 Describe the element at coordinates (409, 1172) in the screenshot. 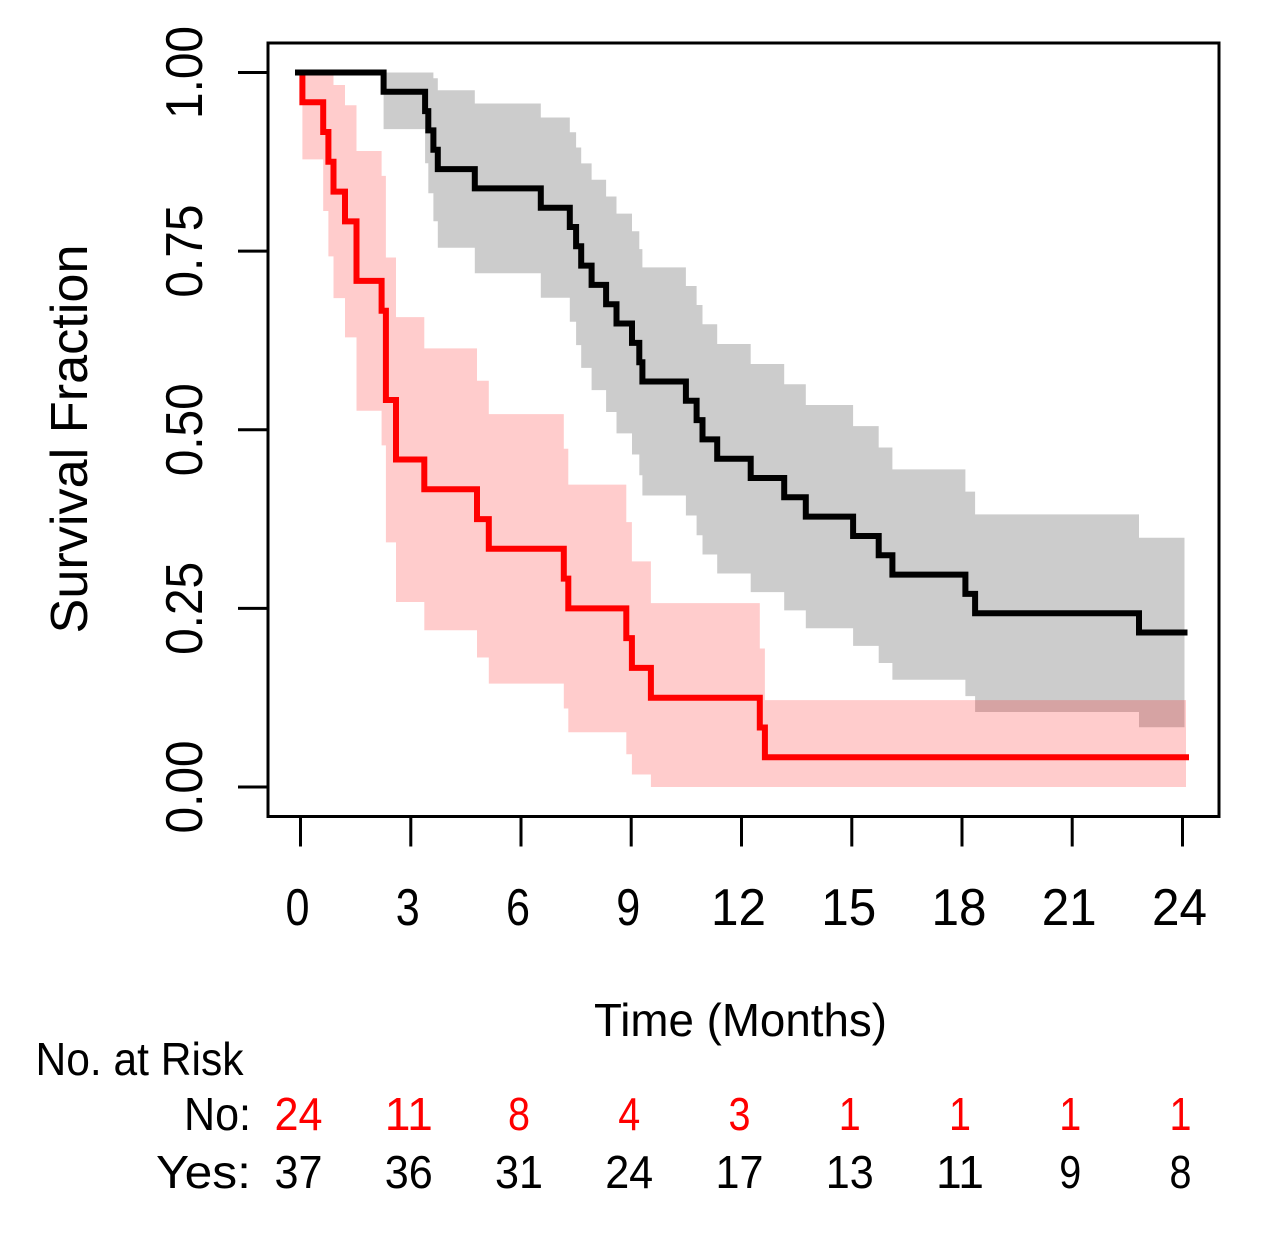

I see `svg-text: 36` at that location.